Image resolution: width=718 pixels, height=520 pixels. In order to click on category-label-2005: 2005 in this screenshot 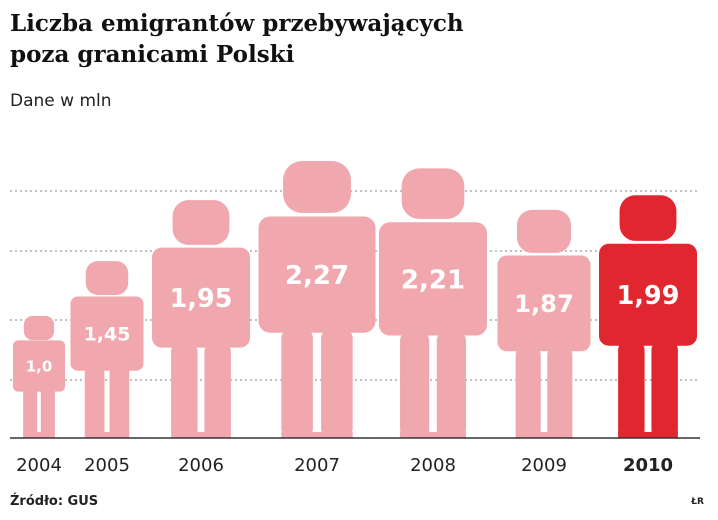, I will do `click(107, 465)`.